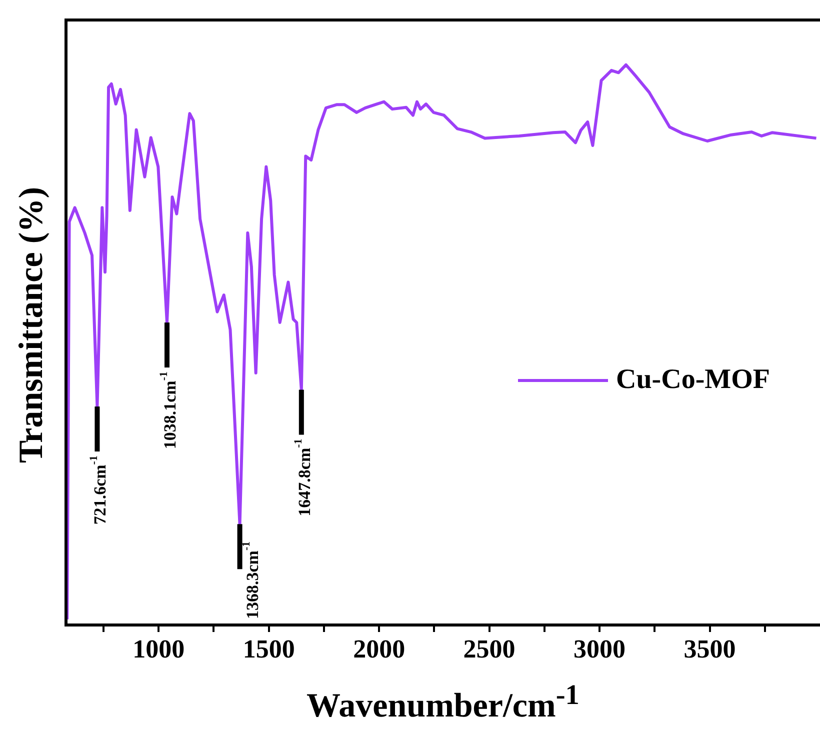  I want to click on x-tick-label: 2500, so click(489, 649).